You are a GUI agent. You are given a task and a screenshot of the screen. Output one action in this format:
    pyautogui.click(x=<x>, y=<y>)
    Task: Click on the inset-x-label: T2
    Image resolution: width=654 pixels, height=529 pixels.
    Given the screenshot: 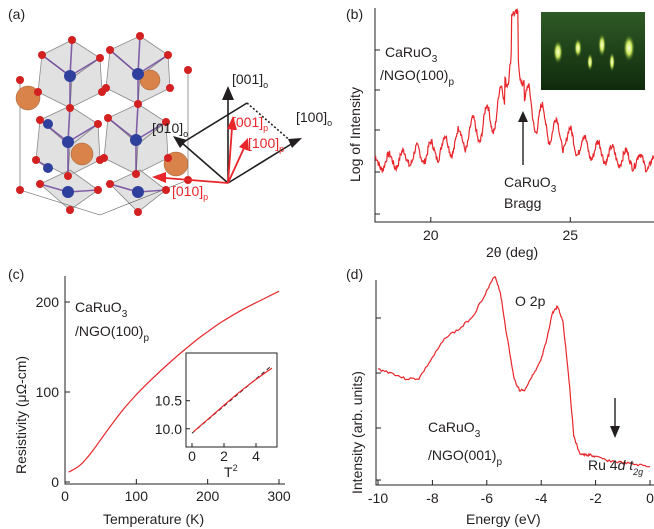 What is the action you would take?
    pyautogui.click(x=231, y=471)
    